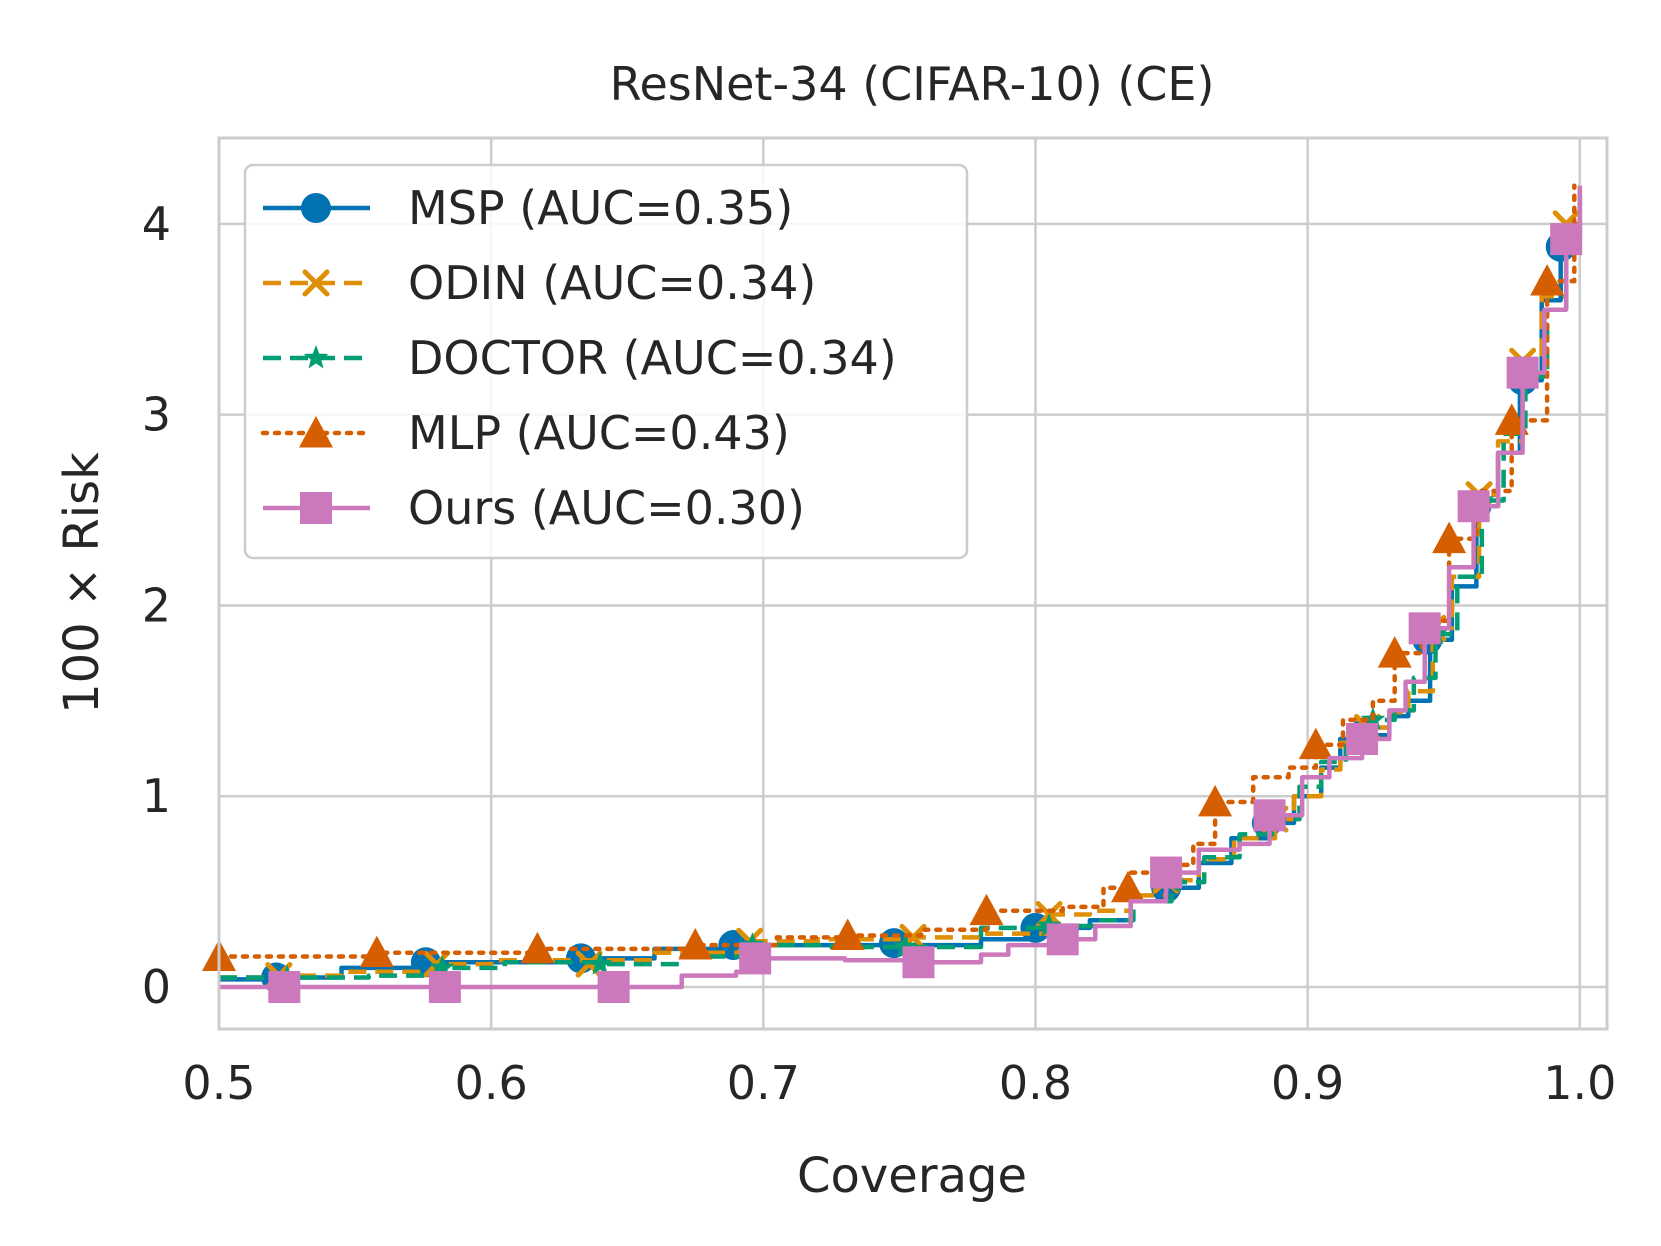 This screenshot has height=1246, width=1661. Describe the element at coordinates (606, 508) in the screenshot. I see `legend-label: Ours (AUC=0.30)` at that location.